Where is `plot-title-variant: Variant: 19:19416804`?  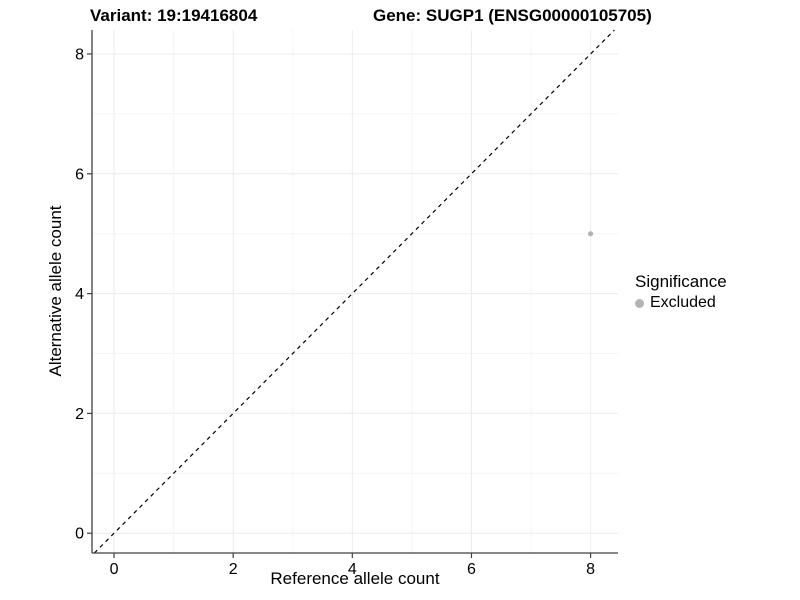 plot-title-variant: Variant: 19:19416804 is located at coordinates (174, 15).